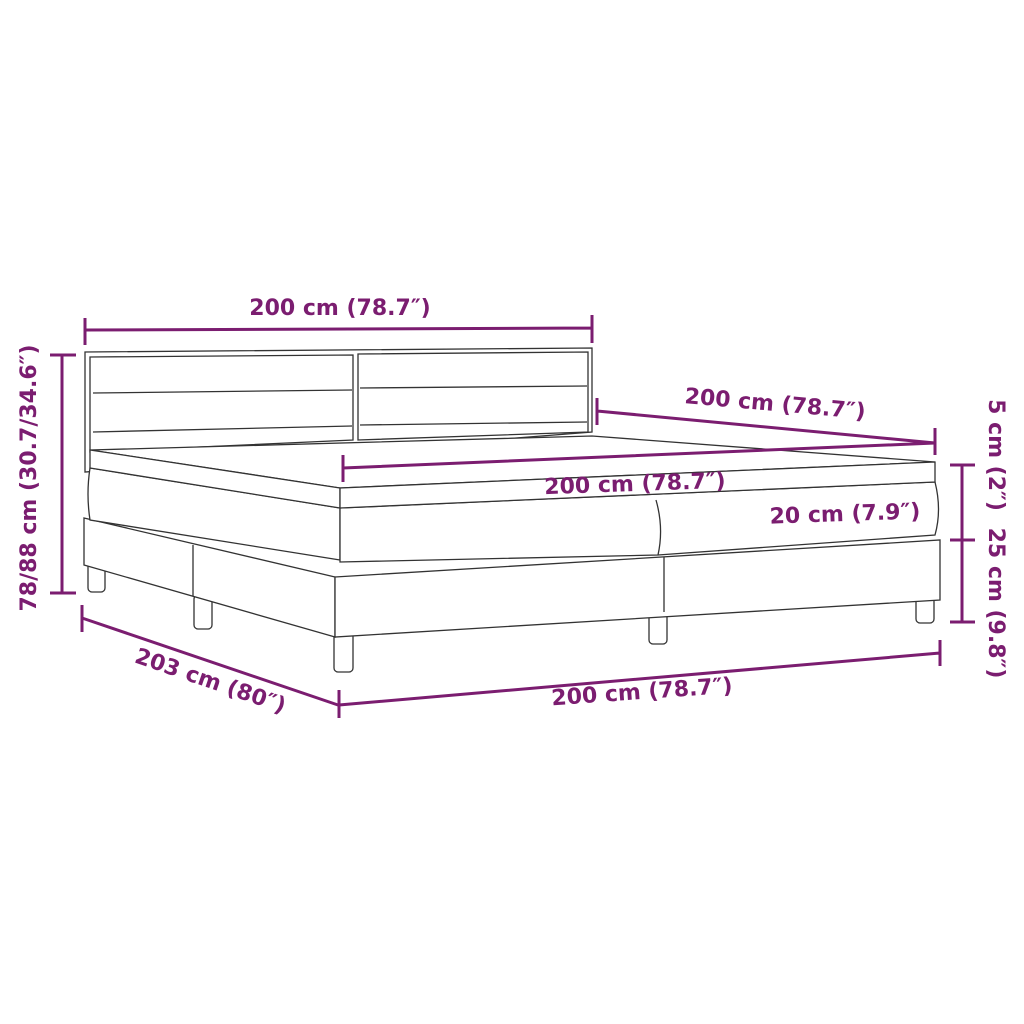  What do you see at coordinates (775, 404) in the screenshot?
I see `bed-depth-label: 200 cm (78.7″)` at bounding box center [775, 404].